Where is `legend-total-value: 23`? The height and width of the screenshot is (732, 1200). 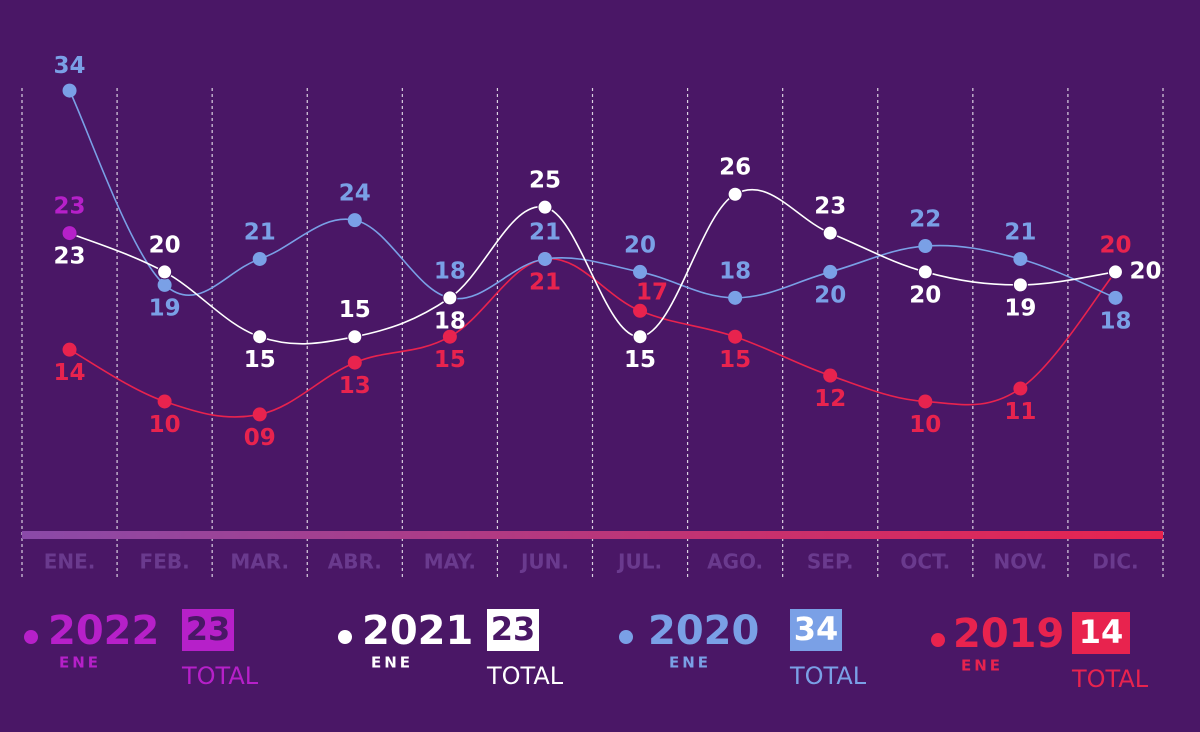 legend-total-value: 23 is located at coordinates (208, 629).